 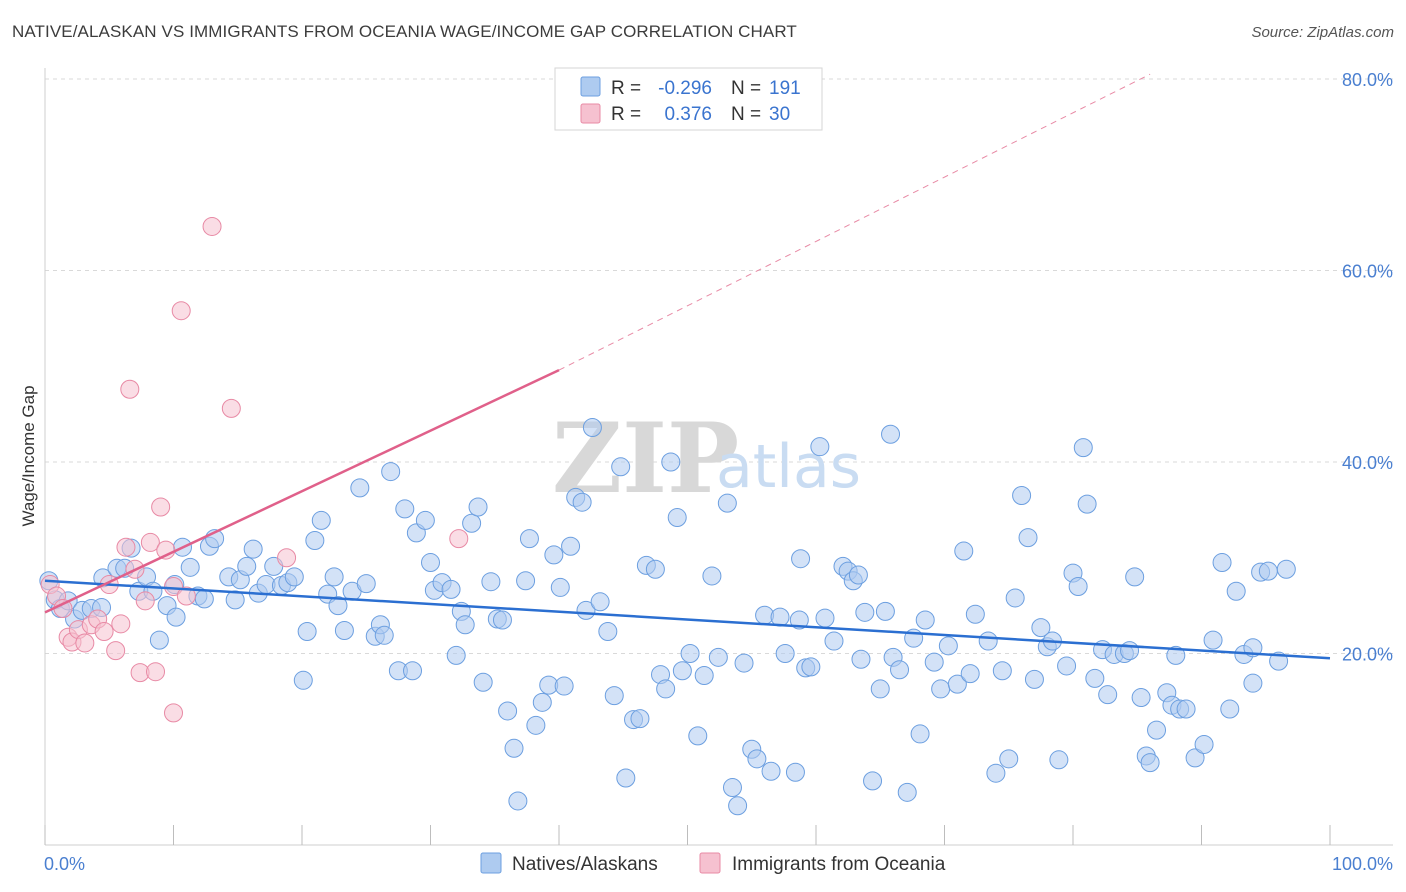 What do you see at coordinates (28, 455) in the screenshot?
I see `y-axis-label: Wage/Income Gap` at bounding box center [28, 455].